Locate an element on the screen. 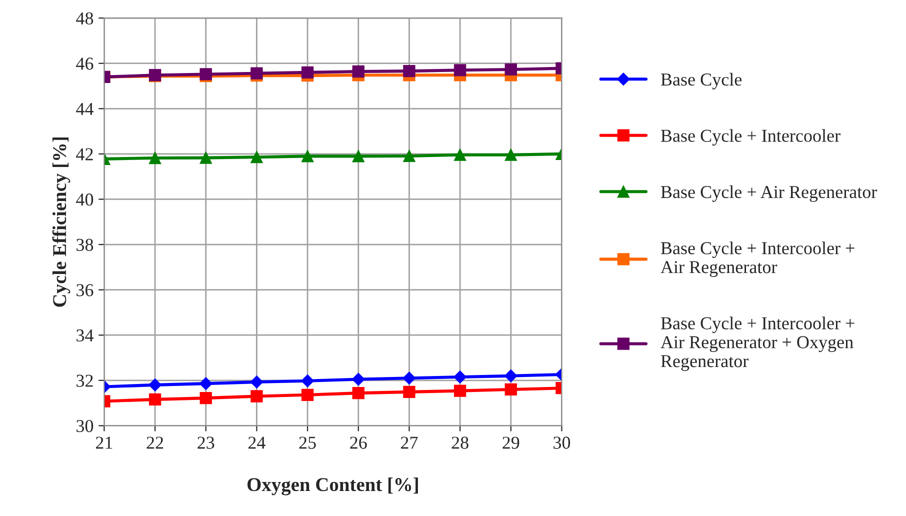 This screenshot has width=906, height=516. y-tick-label: 40 is located at coordinates (85, 199).